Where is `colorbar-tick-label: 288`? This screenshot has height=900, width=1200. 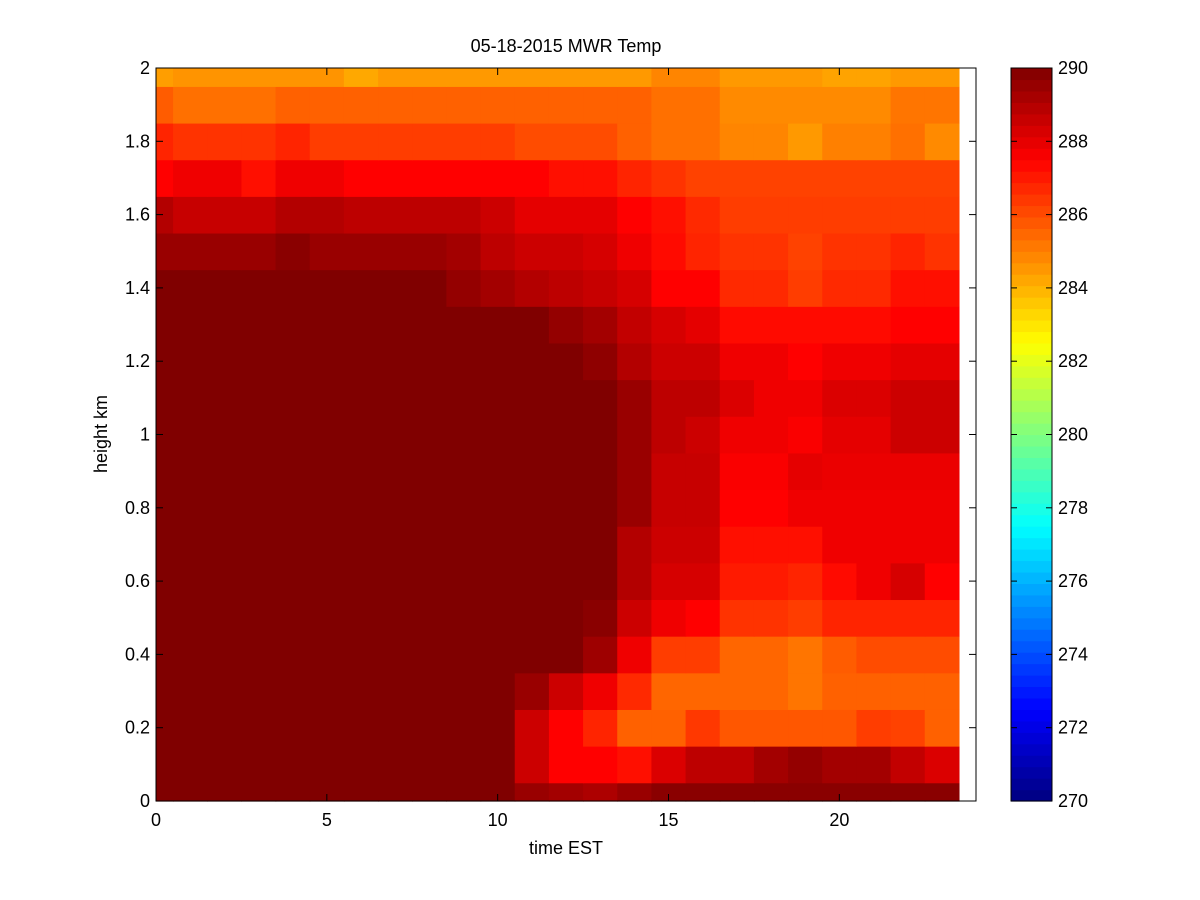 colorbar-tick-label: 288 is located at coordinates (1073, 141).